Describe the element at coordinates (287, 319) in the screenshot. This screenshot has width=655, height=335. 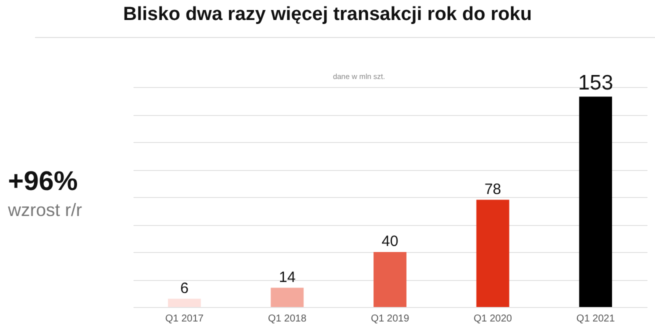
I see `x-tick-label: Q1 2018` at that location.